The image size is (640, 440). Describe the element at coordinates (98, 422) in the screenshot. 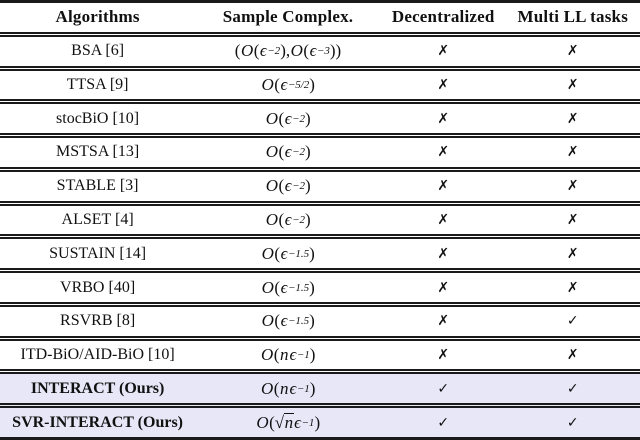

I see `algorithm-name: SVR-INTERACT (Ours)` at that location.